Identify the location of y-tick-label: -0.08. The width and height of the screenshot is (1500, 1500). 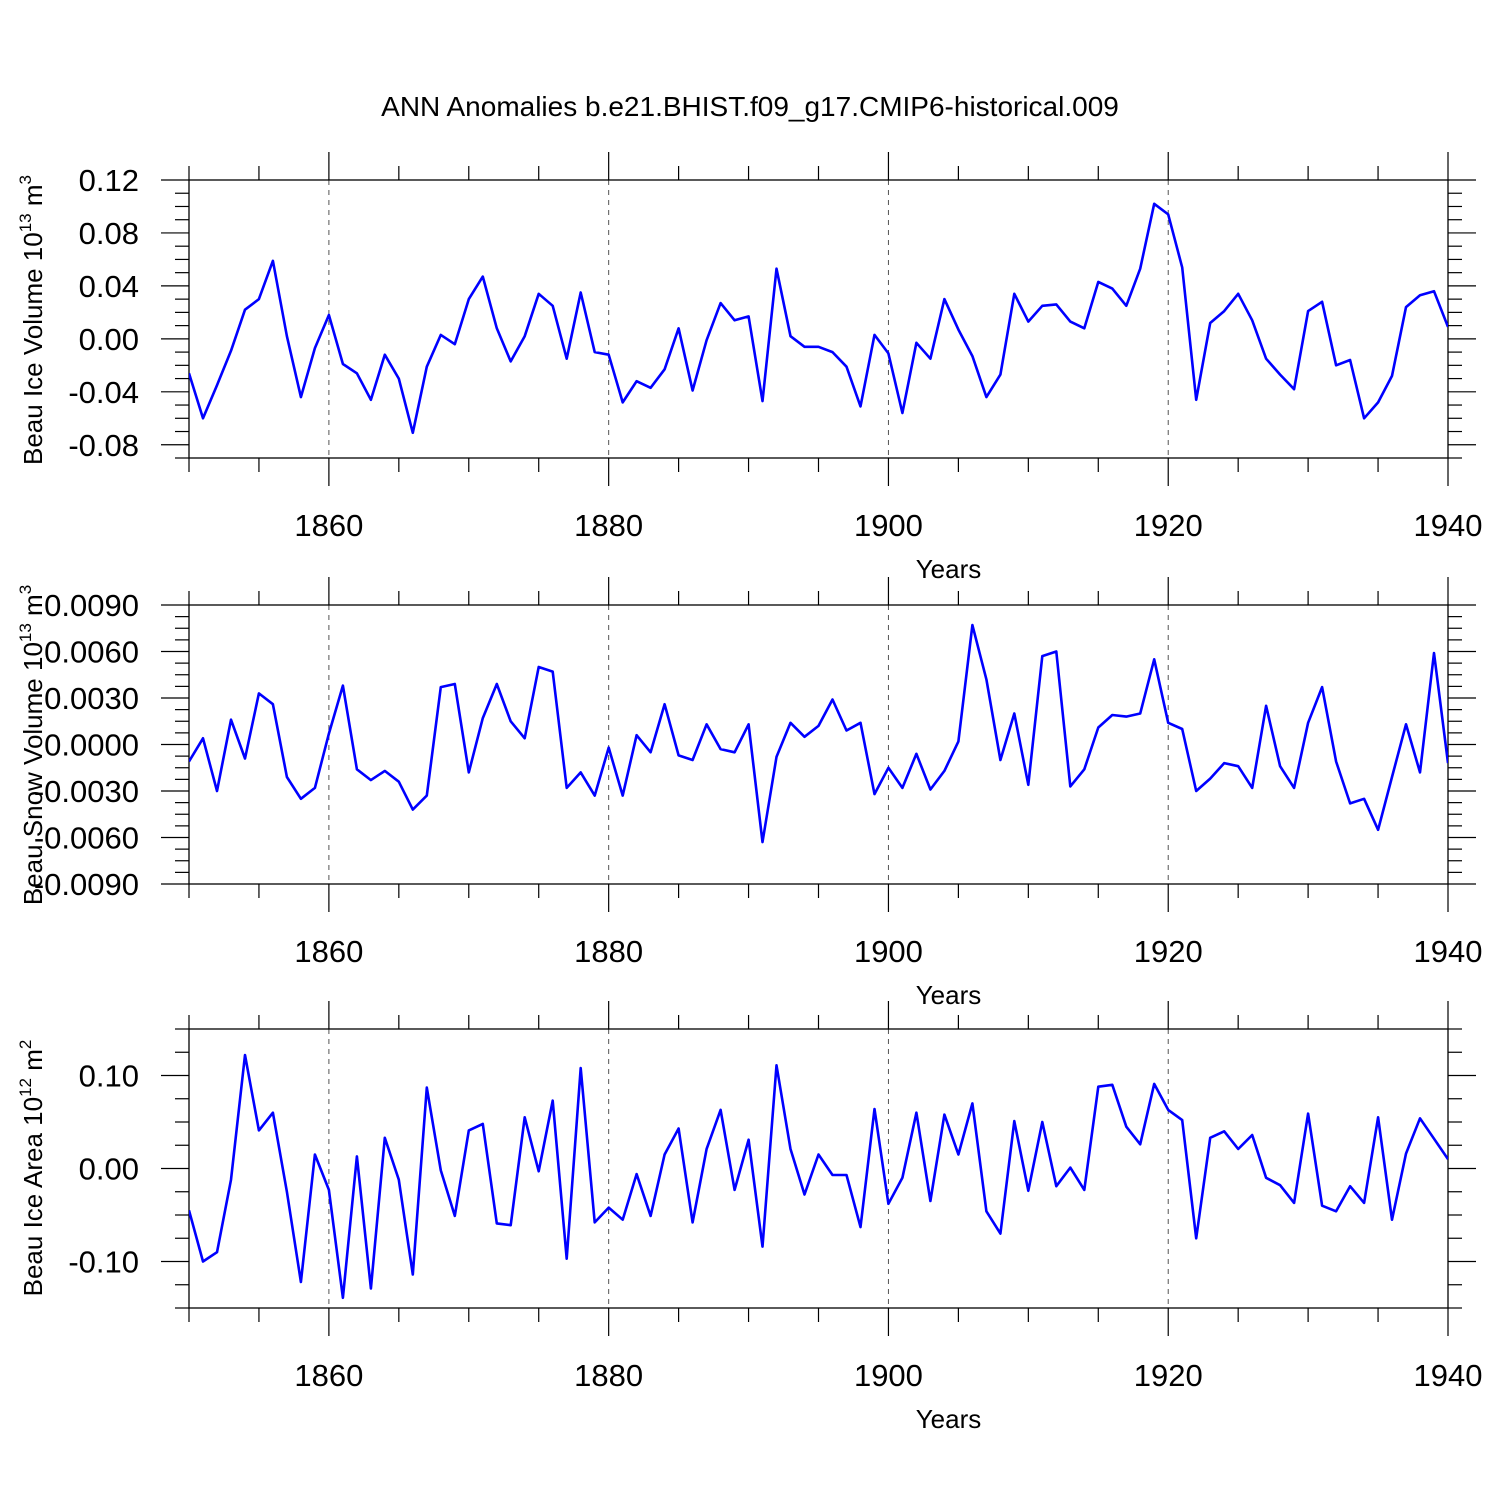
(103, 445).